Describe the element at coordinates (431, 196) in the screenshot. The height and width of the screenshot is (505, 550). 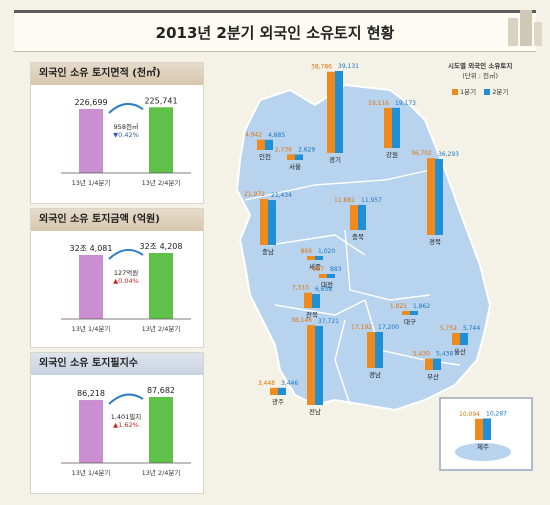
I see `bar-q1-경북` at that location.